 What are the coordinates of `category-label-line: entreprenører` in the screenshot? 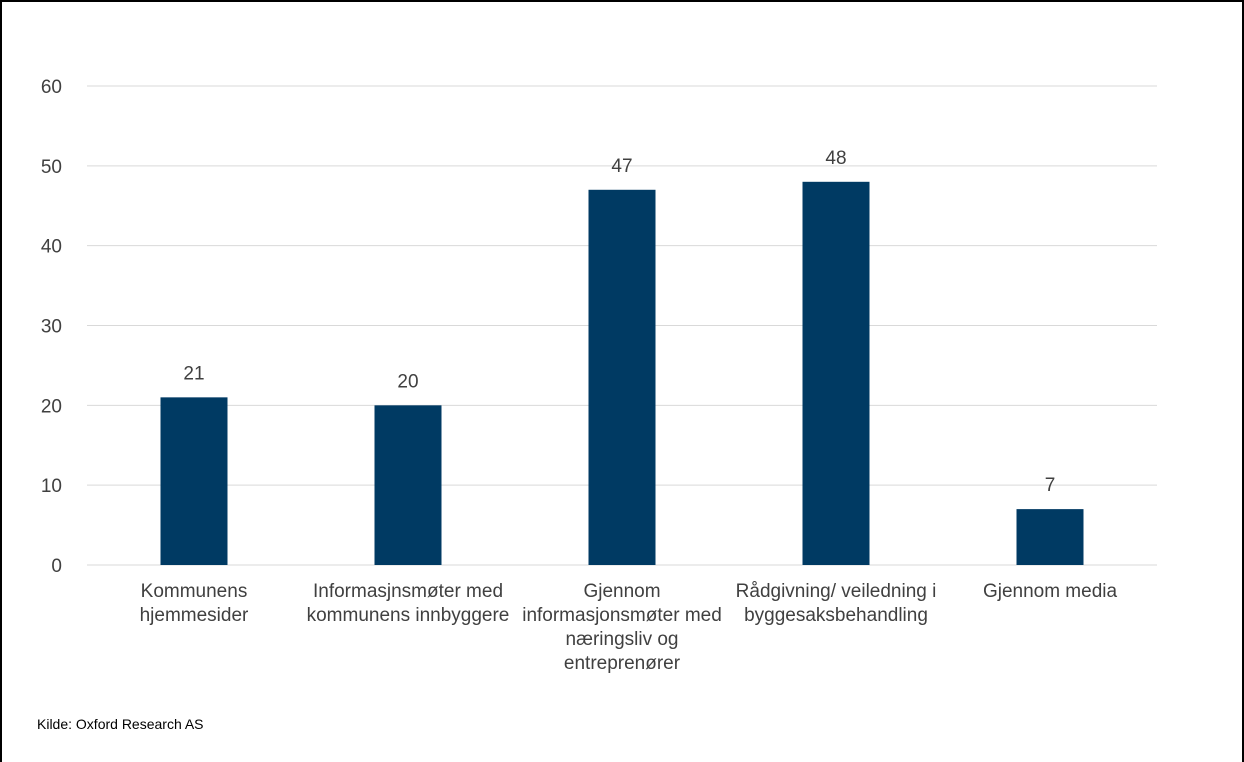 It's located at (622, 663).